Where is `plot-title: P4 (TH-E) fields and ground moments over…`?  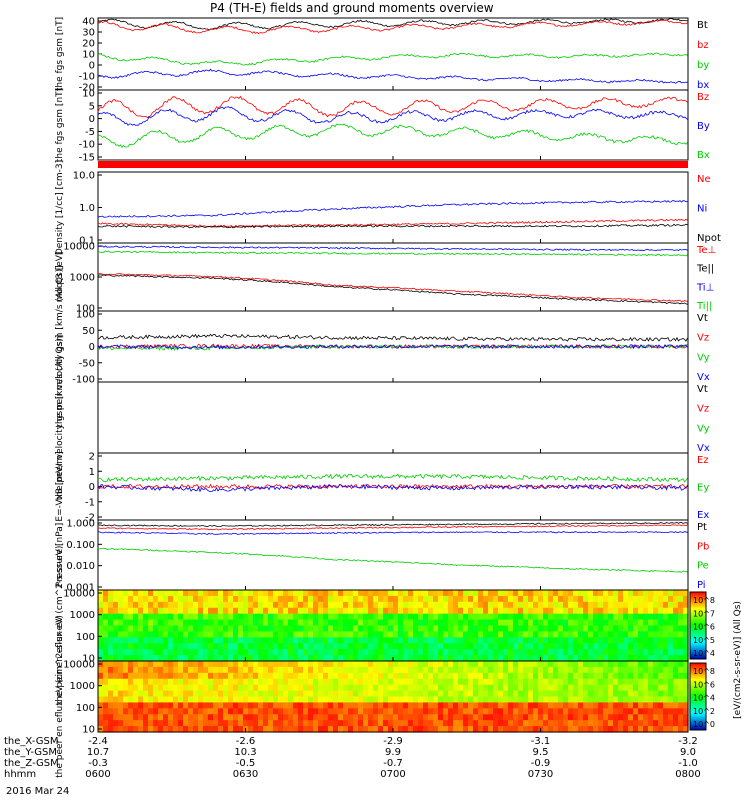 plot-title: P4 (TH-E) fields and ground moments over… is located at coordinates (352, 8).